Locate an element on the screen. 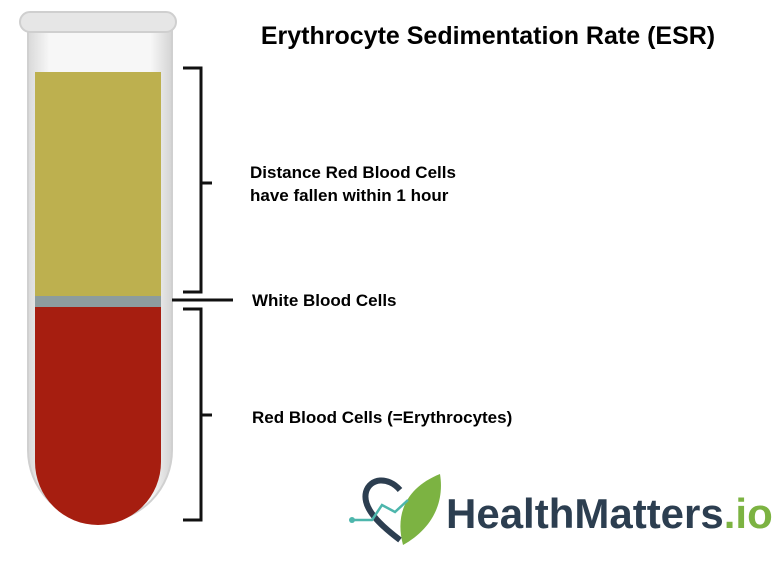 Image resolution: width=779 pixels, height=561 pixels. white-cell-label: White Blood Cells is located at coordinates (324, 300).